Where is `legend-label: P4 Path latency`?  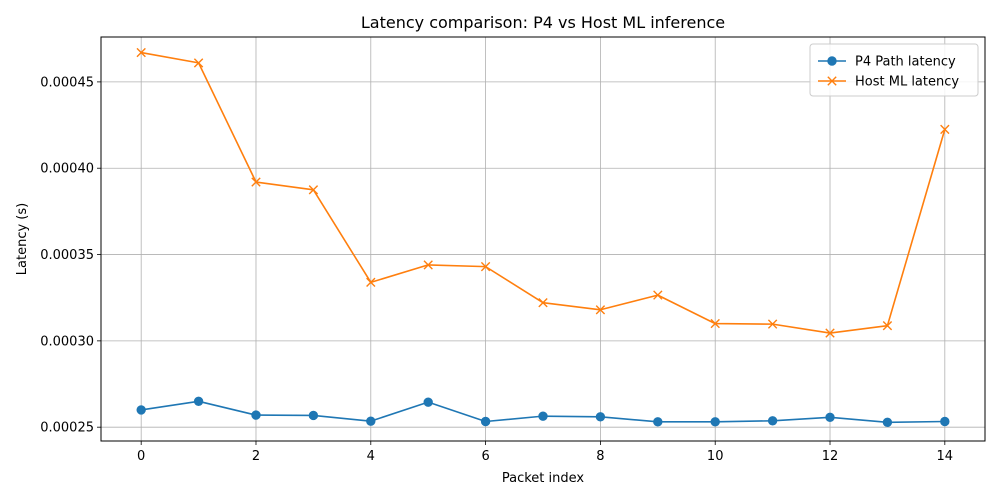
legend-label: P4 Path latency is located at coordinates (905, 62).